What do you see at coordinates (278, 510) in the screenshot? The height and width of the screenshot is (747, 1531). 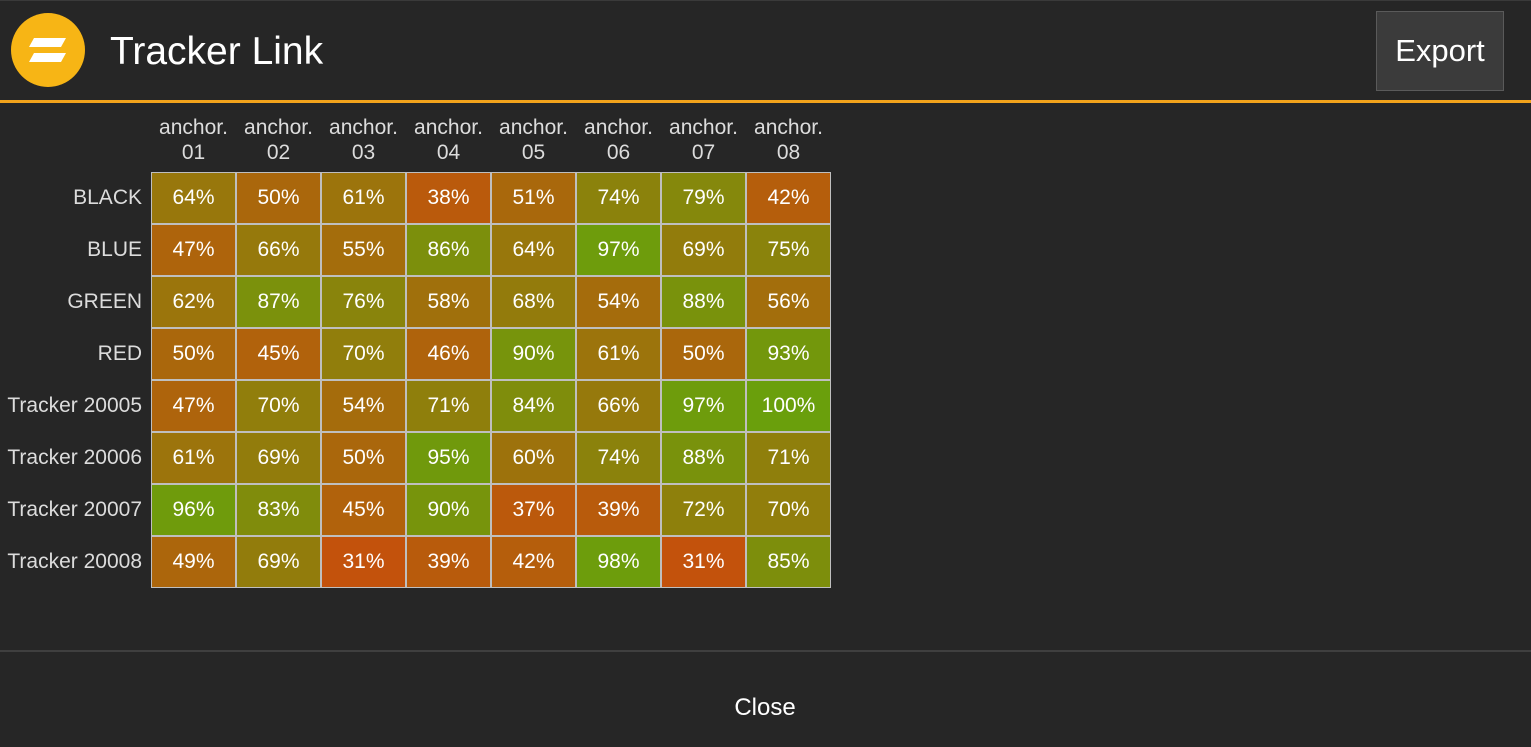 I see `table-cell: 83%` at bounding box center [278, 510].